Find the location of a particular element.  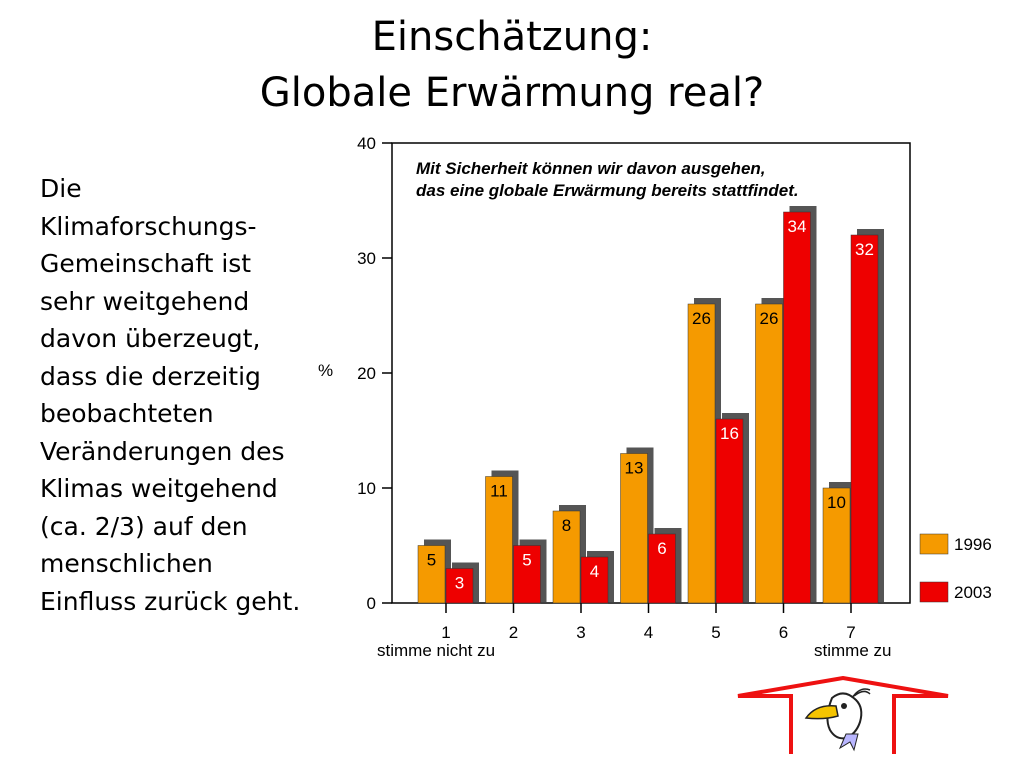

body-text-line: Veränderungen des is located at coordinates (162, 451).